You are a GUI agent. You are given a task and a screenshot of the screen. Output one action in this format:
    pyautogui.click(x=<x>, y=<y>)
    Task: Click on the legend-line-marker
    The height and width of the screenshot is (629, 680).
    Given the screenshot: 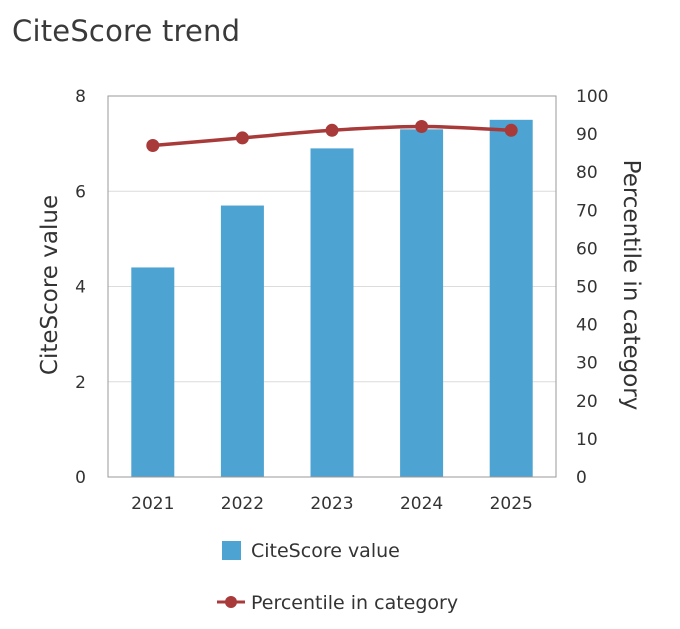 What is the action you would take?
    pyautogui.click(x=231, y=602)
    